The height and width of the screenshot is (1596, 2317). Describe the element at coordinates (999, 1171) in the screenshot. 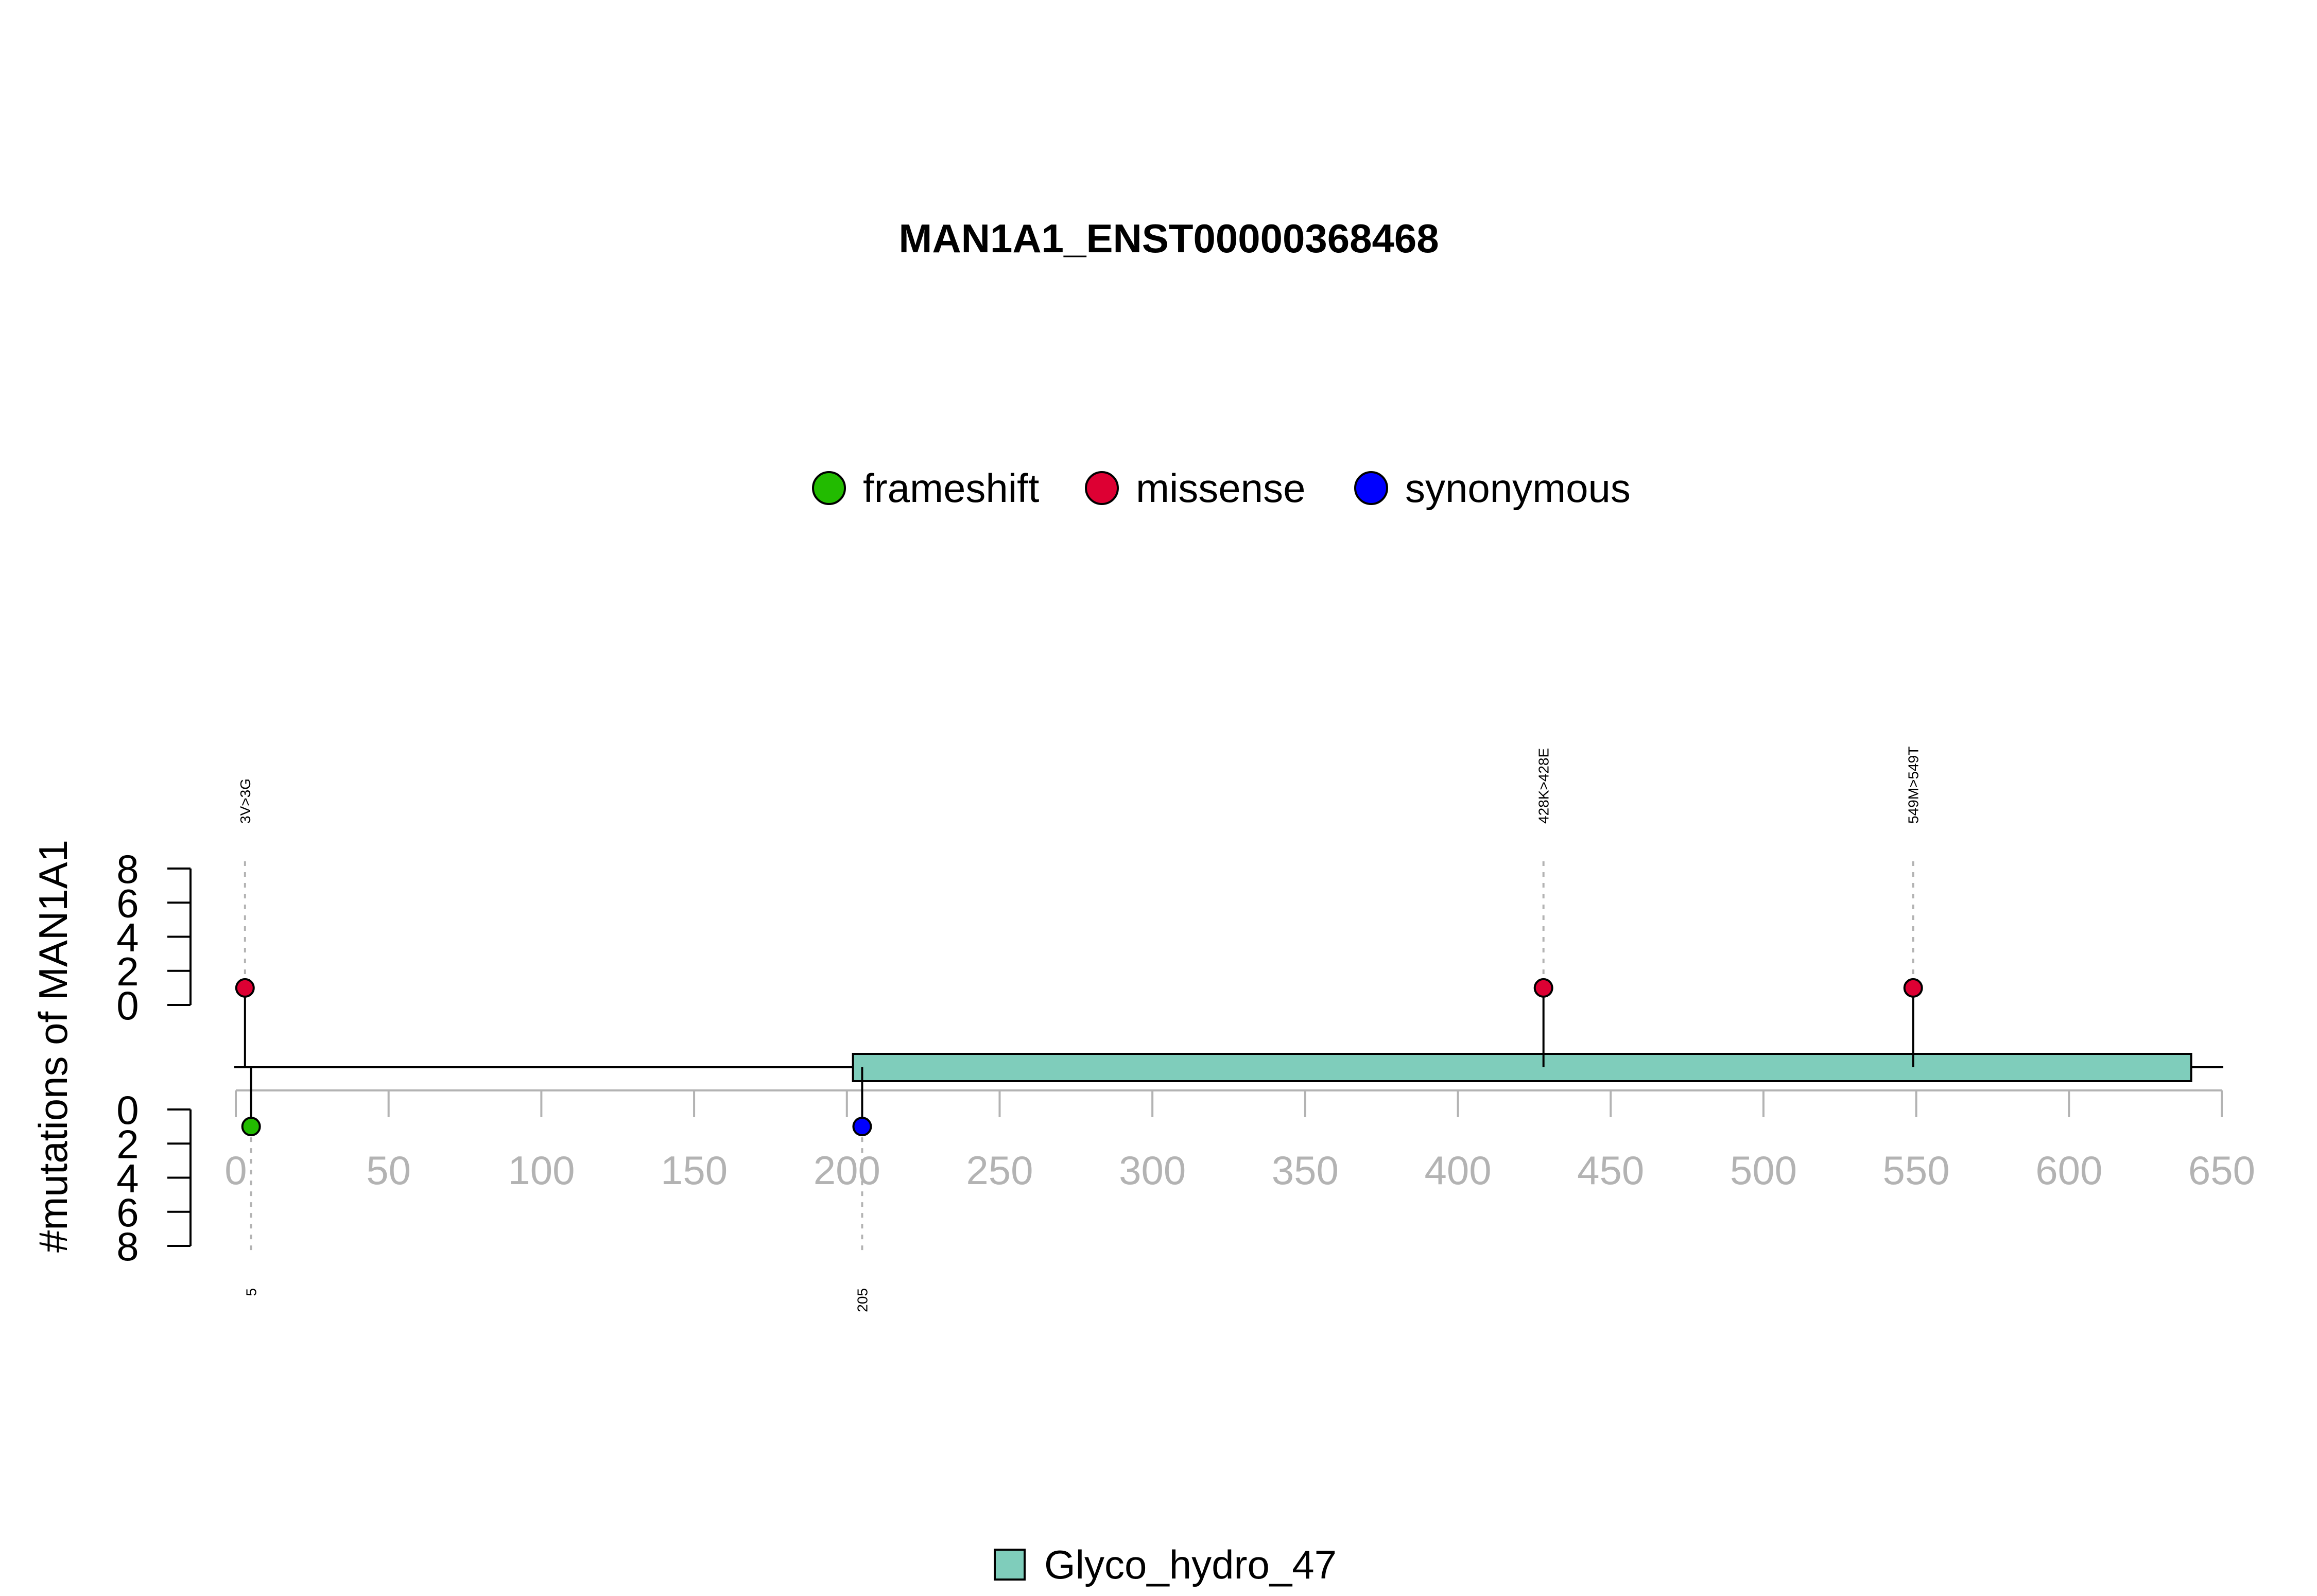

I see `x-tick-label: 250` at that location.